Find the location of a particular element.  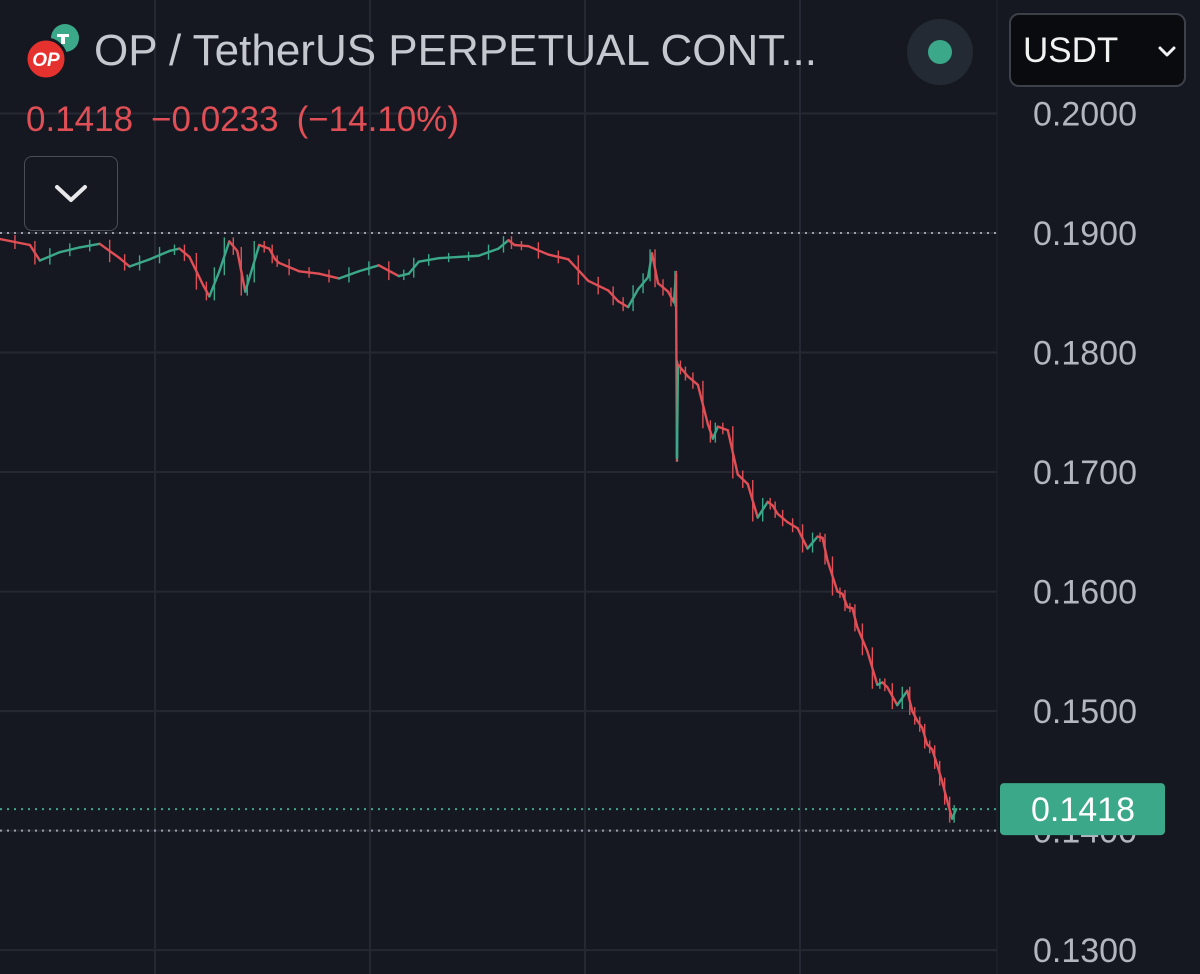

y-tick-label: 0.1300 is located at coordinates (1085, 951).